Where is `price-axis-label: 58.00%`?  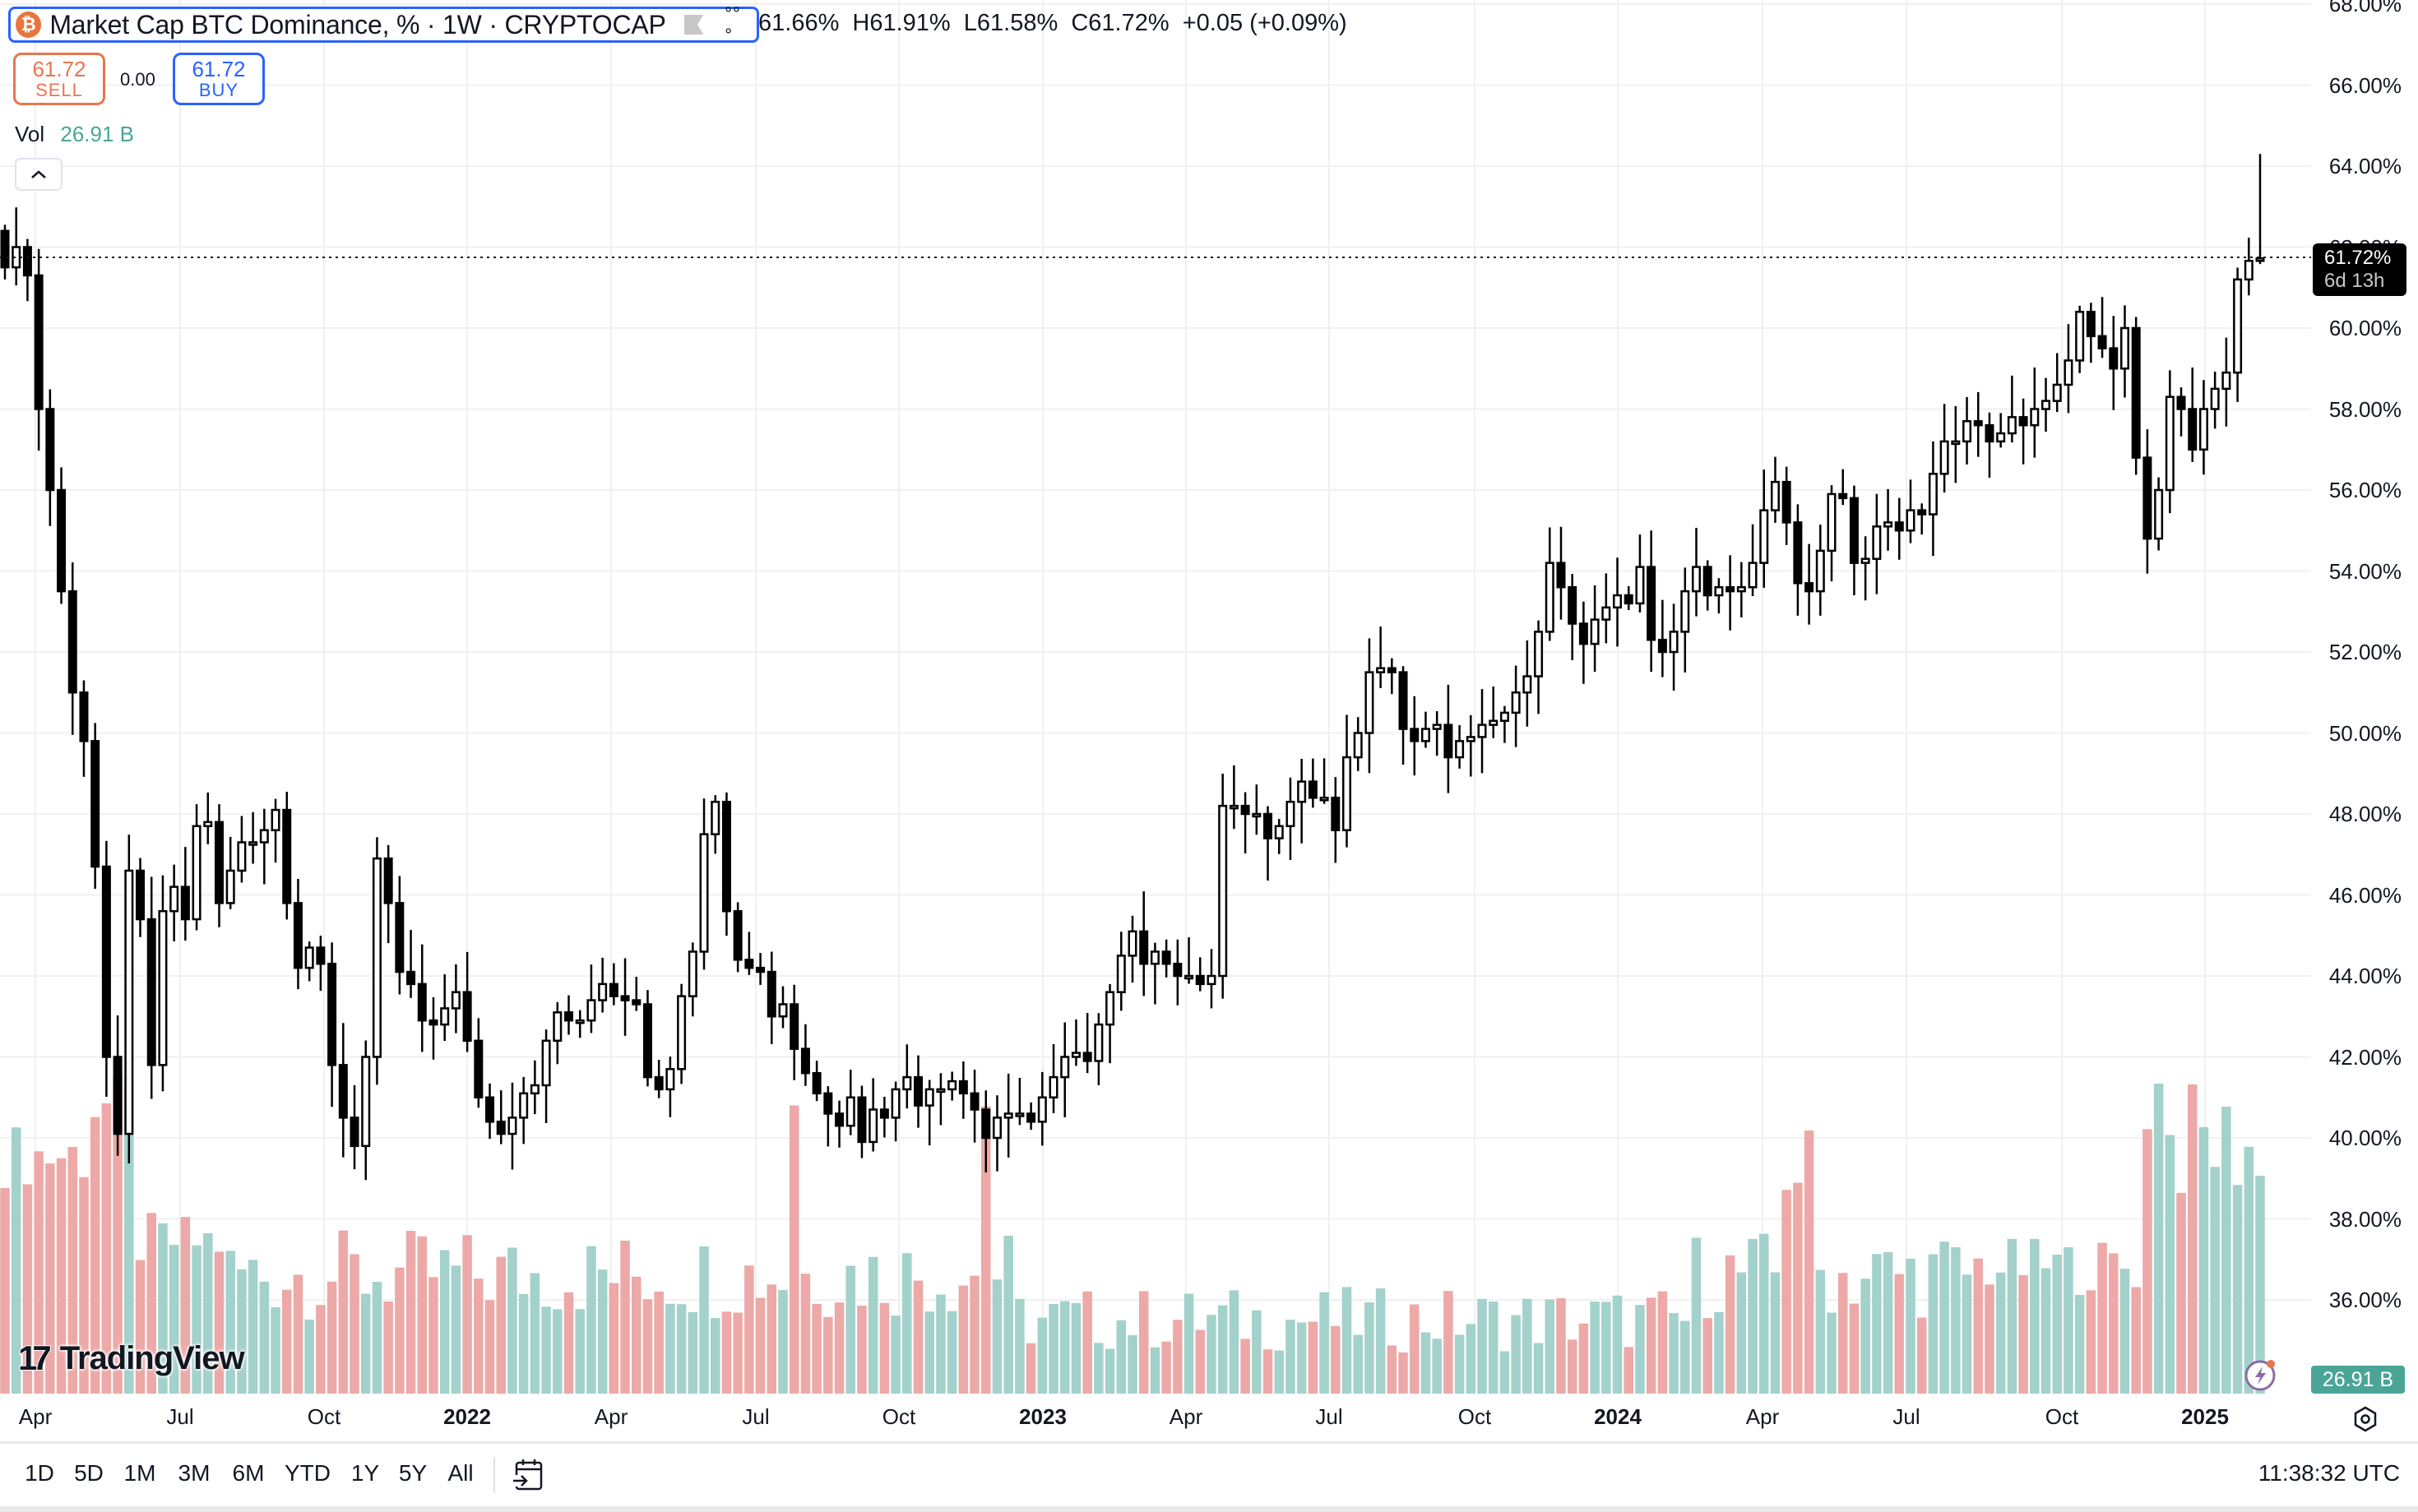 price-axis-label: 58.00% is located at coordinates (2365, 409).